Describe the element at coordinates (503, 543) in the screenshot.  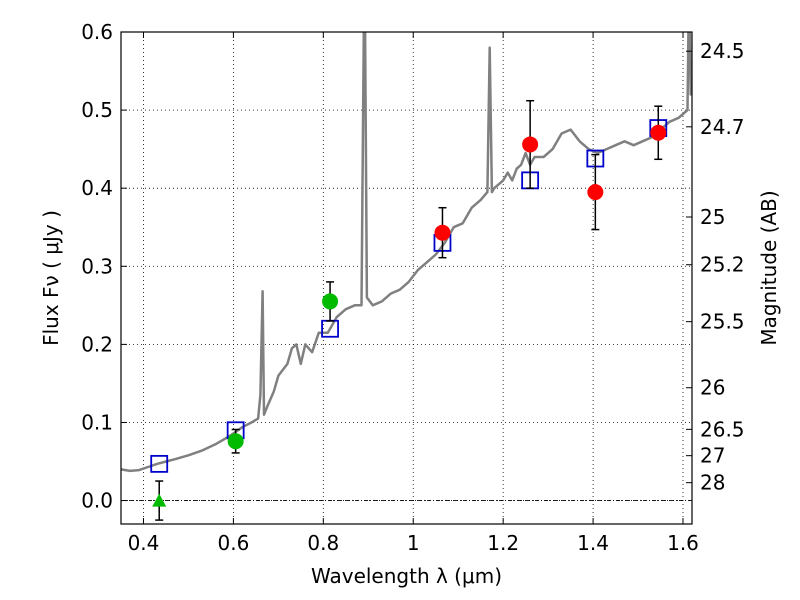
I see `x-tick-label: 1.2` at that location.